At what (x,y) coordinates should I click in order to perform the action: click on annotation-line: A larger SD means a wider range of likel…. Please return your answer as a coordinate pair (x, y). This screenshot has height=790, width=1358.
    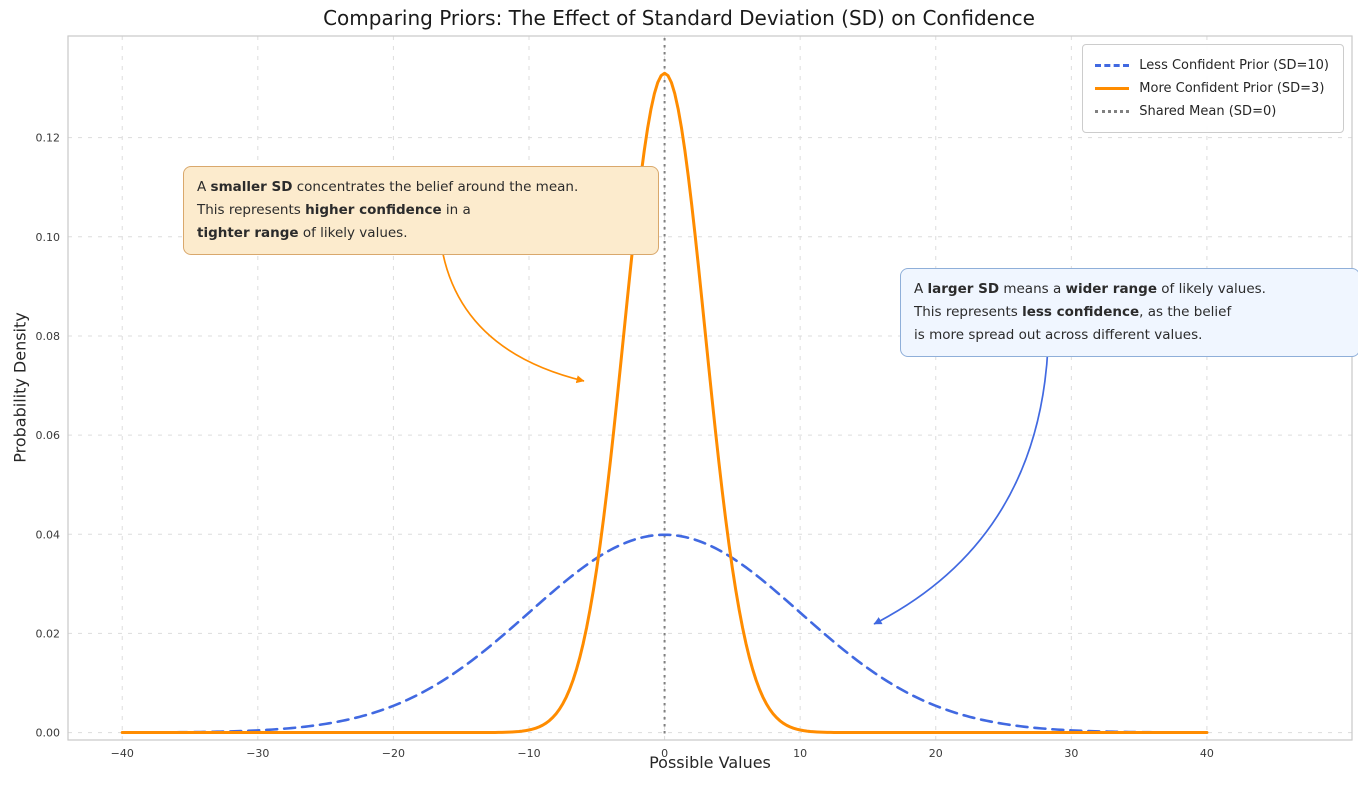
    Looking at the image, I should click on (1090, 289).